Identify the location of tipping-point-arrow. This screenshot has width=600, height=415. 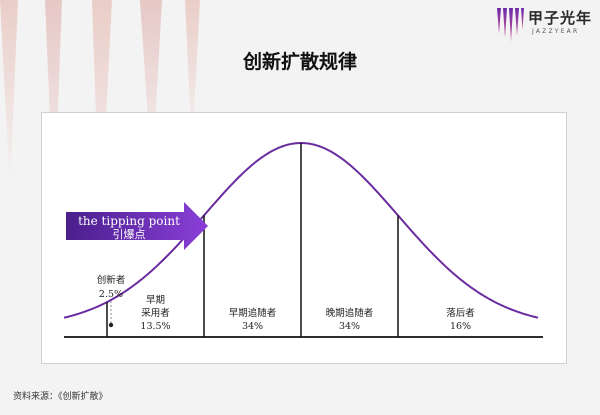
(137, 226).